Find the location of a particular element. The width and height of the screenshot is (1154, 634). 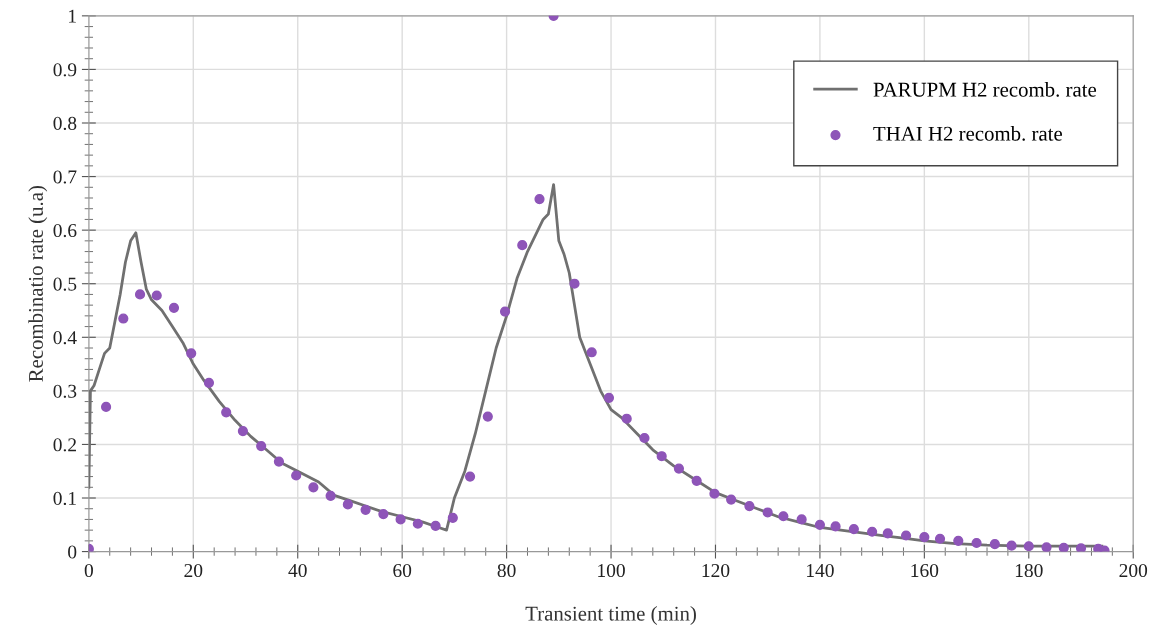

x-tick-label: 140 is located at coordinates (820, 570).